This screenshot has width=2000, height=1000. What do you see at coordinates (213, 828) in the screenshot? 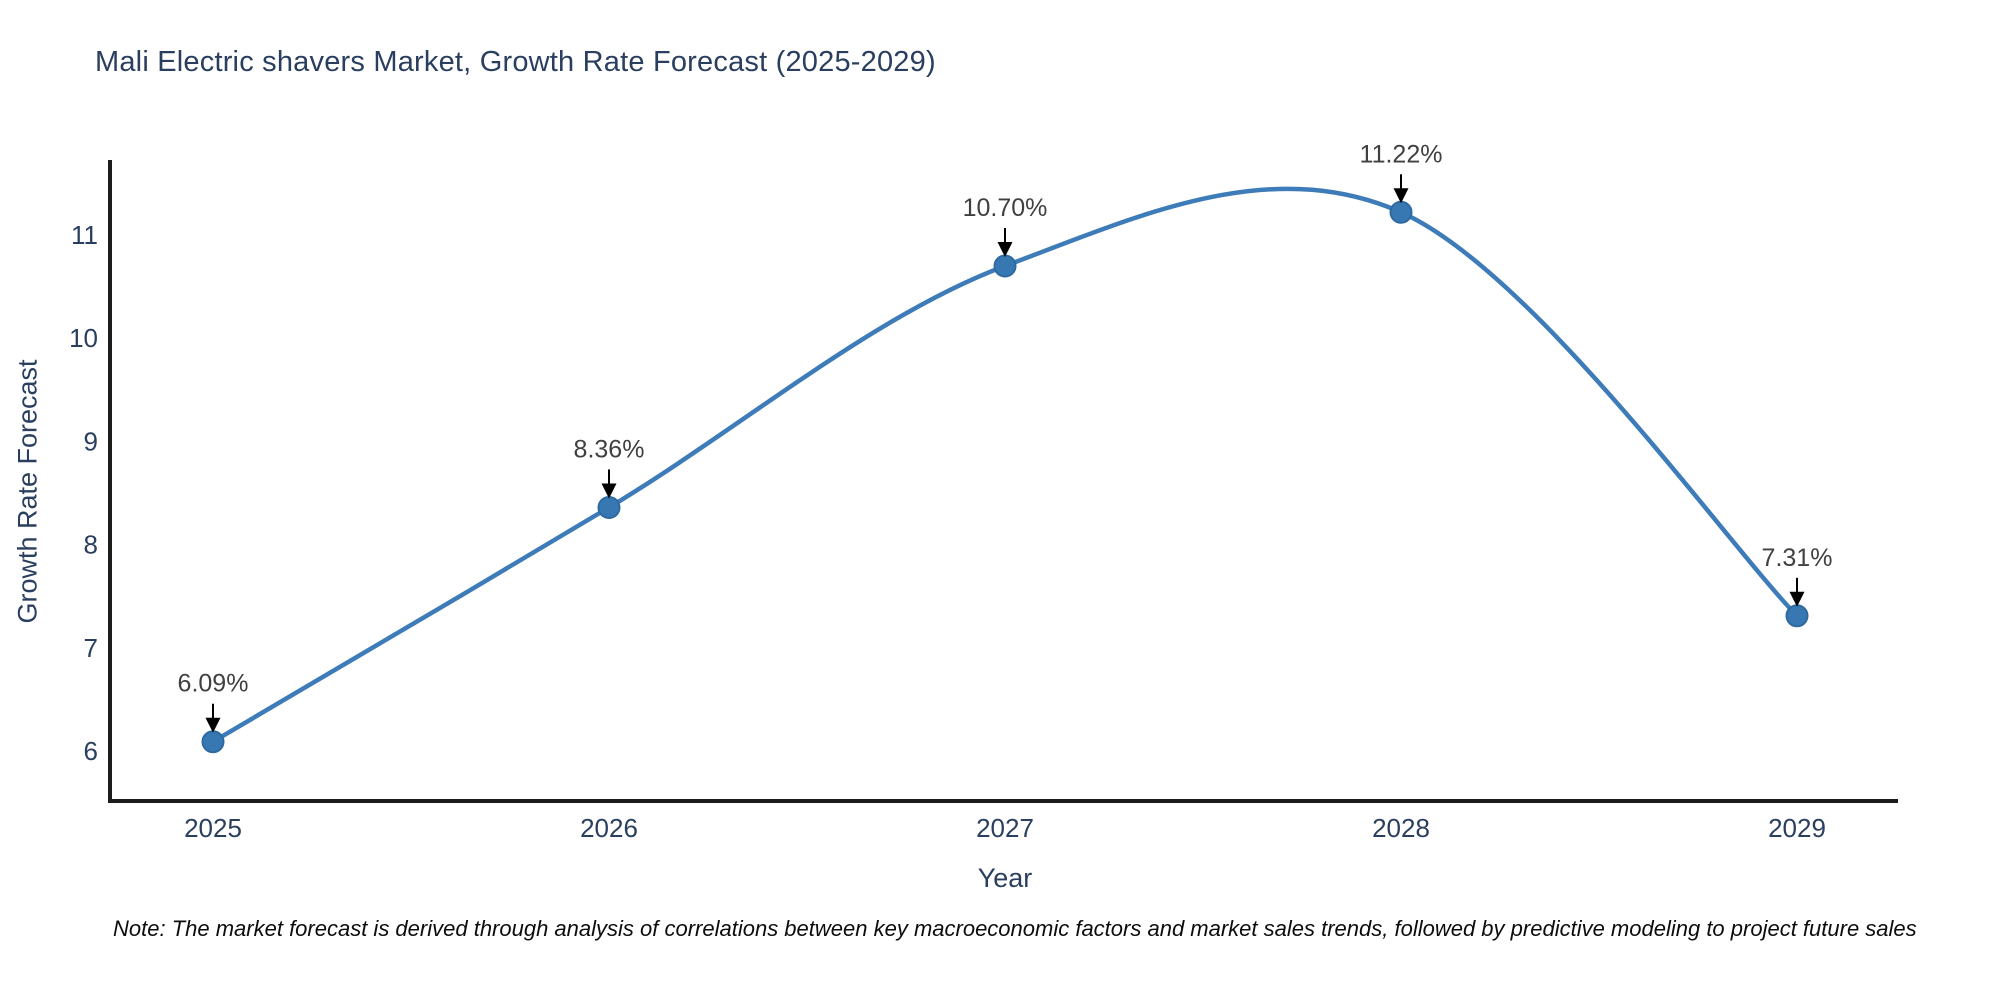
I see `x-tick-label: 2025` at bounding box center [213, 828].